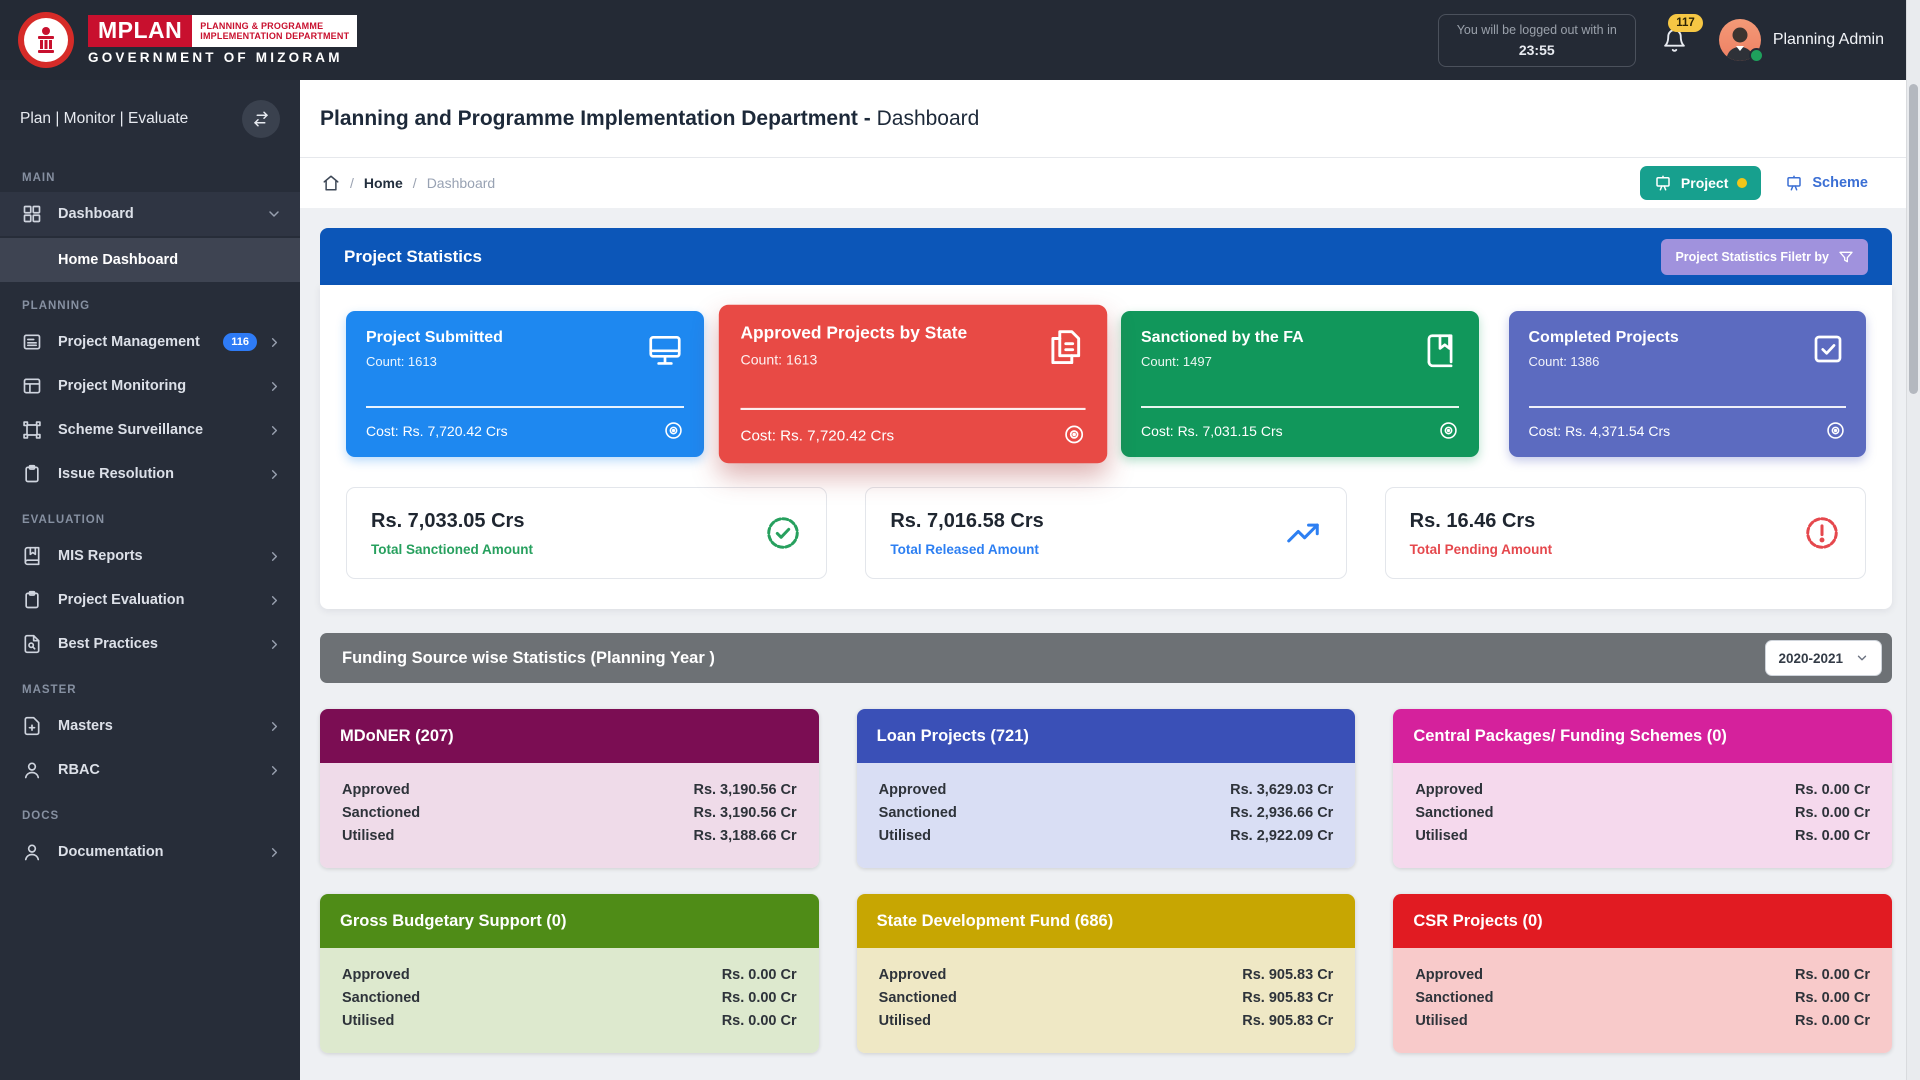 The width and height of the screenshot is (1920, 1080). Describe the element at coordinates (1222, 337) in the screenshot. I see `stat-card-title: Sanctioned by the FA` at that location.